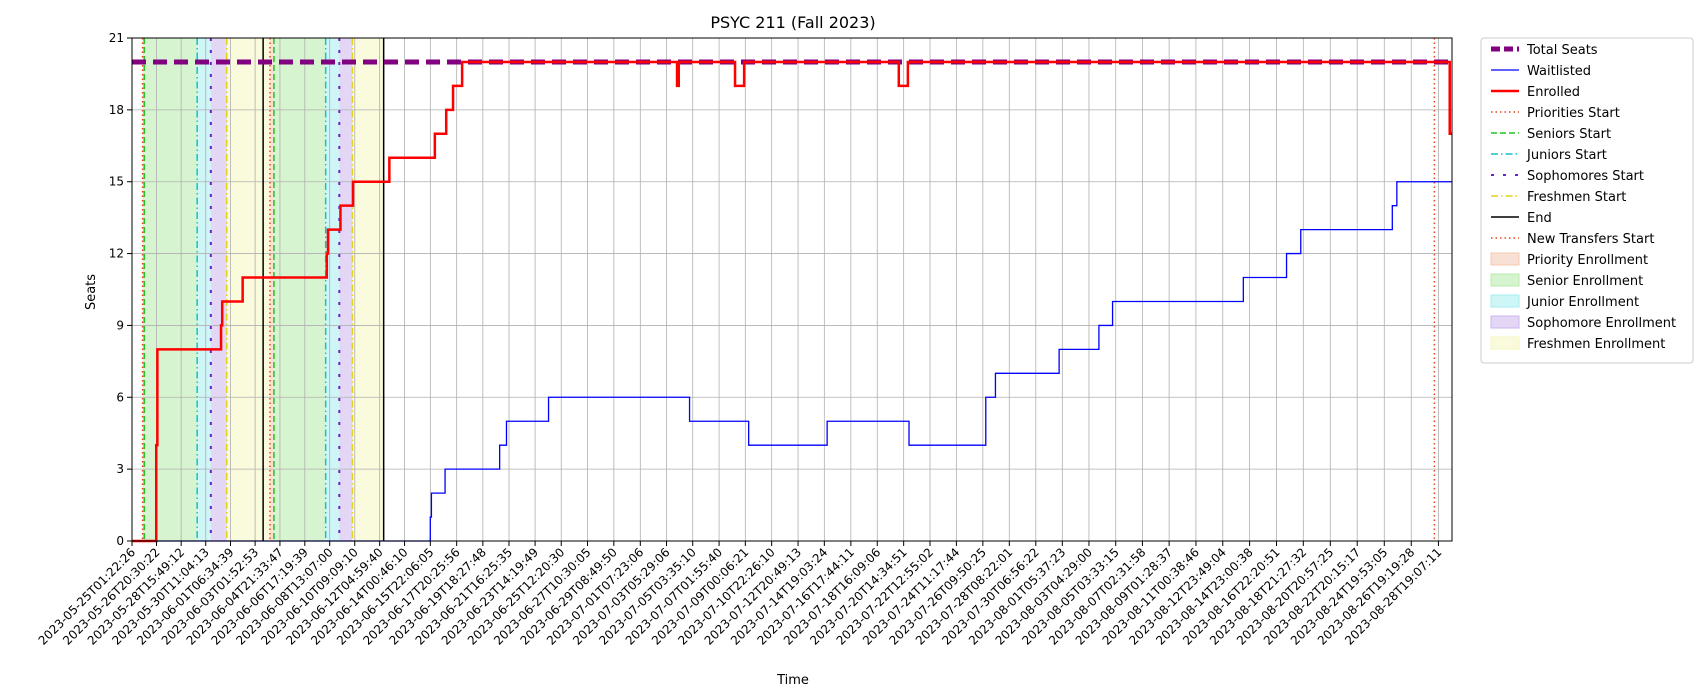 The width and height of the screenshot is (1700, 700). What do you see at coordinates (1590, 239) in the screenshot?
I see `legend-label: New Transfers Start` at bounding box center [1590, 239].